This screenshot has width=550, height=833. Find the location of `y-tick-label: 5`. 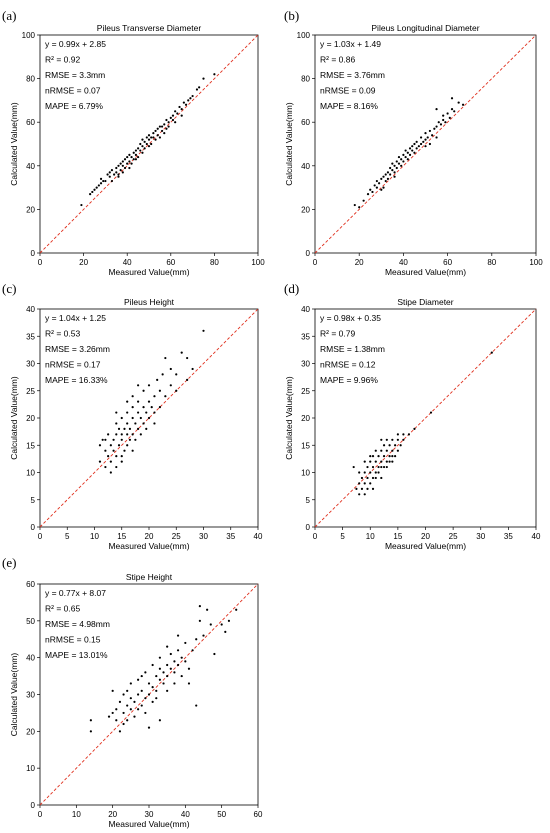

y-tick-label: 5 is located at coordinates (33, 500).